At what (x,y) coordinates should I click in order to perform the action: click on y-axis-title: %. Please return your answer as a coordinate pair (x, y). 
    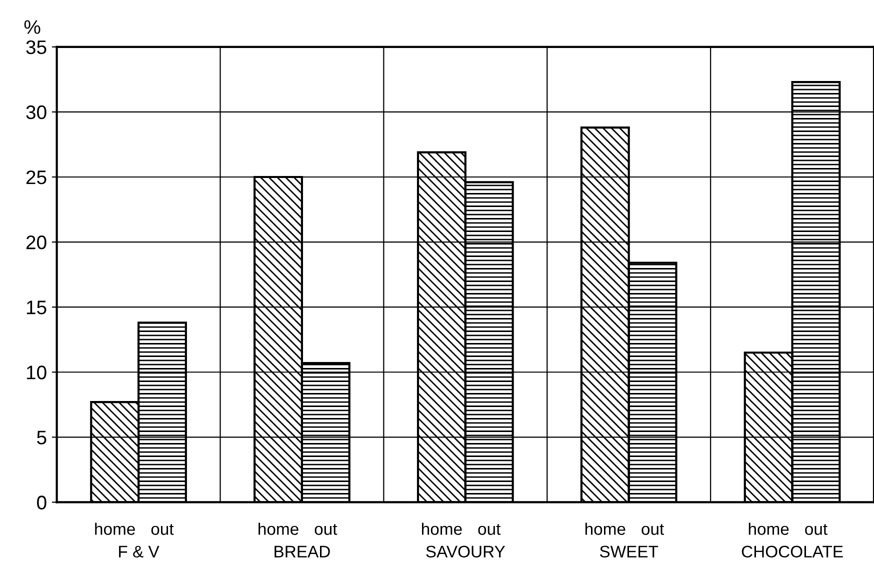
    Looking at the image, I should click on (32, 27).